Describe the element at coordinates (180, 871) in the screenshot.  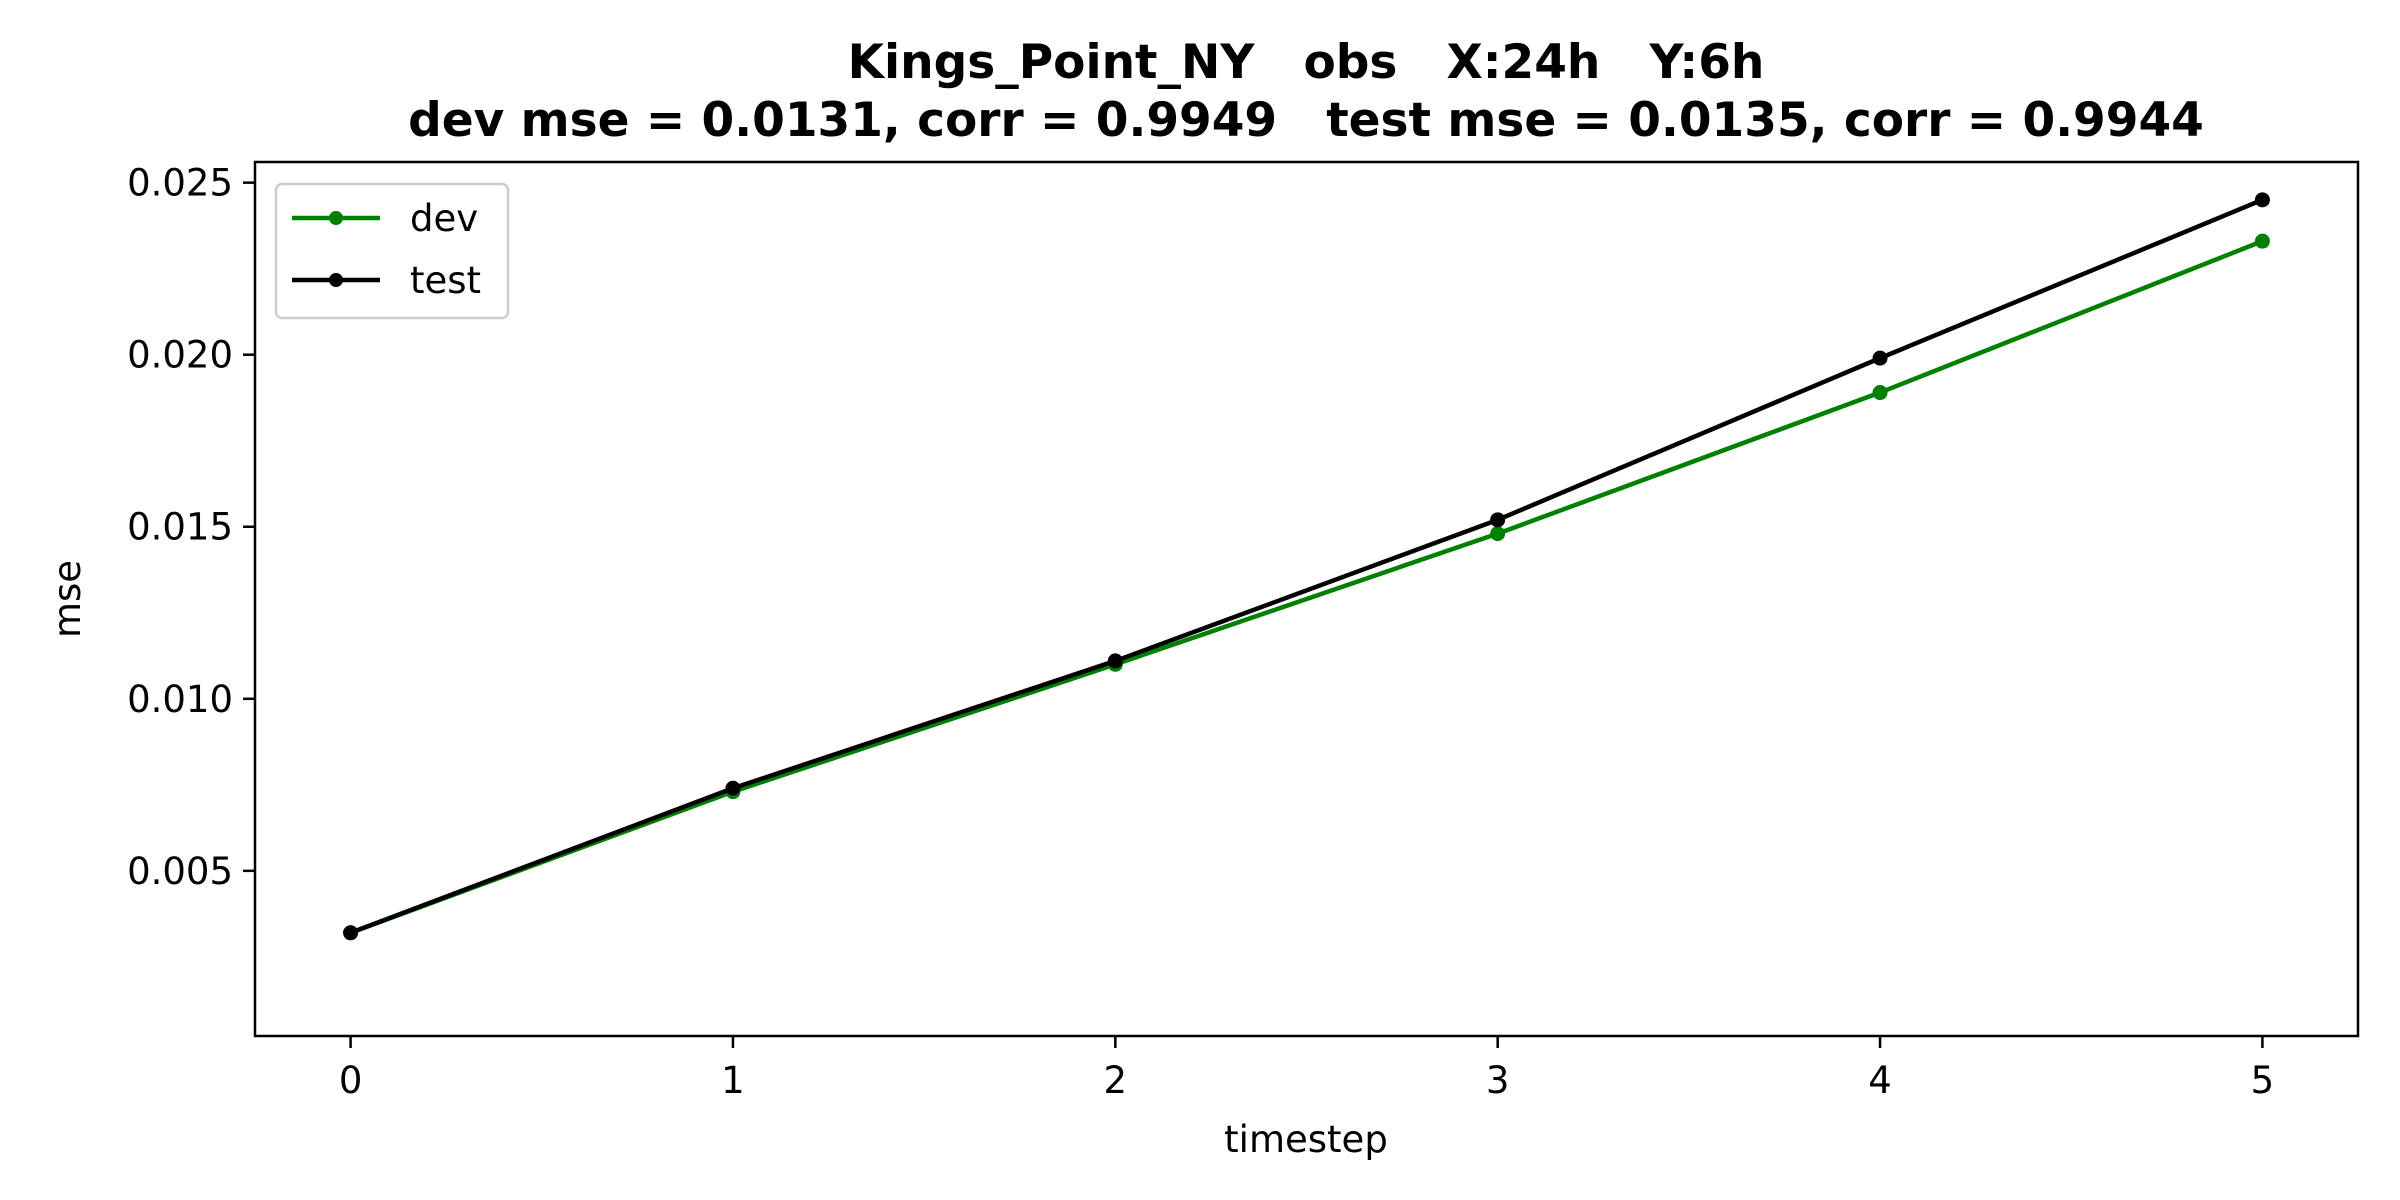
I see `y-tick-label: 0.005` at that location.